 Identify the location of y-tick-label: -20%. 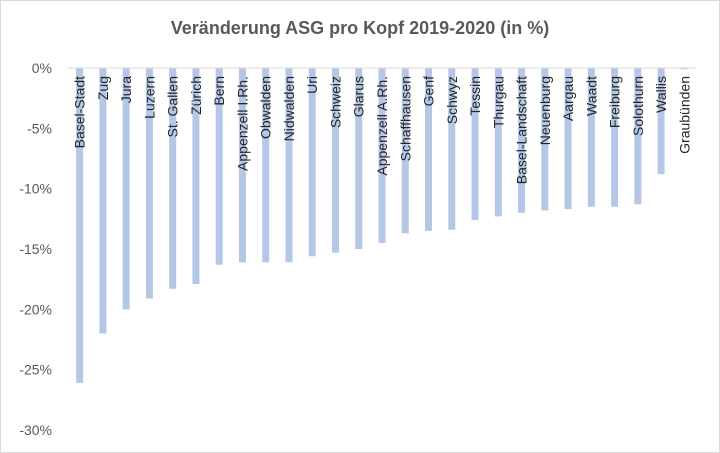
(35, 309).